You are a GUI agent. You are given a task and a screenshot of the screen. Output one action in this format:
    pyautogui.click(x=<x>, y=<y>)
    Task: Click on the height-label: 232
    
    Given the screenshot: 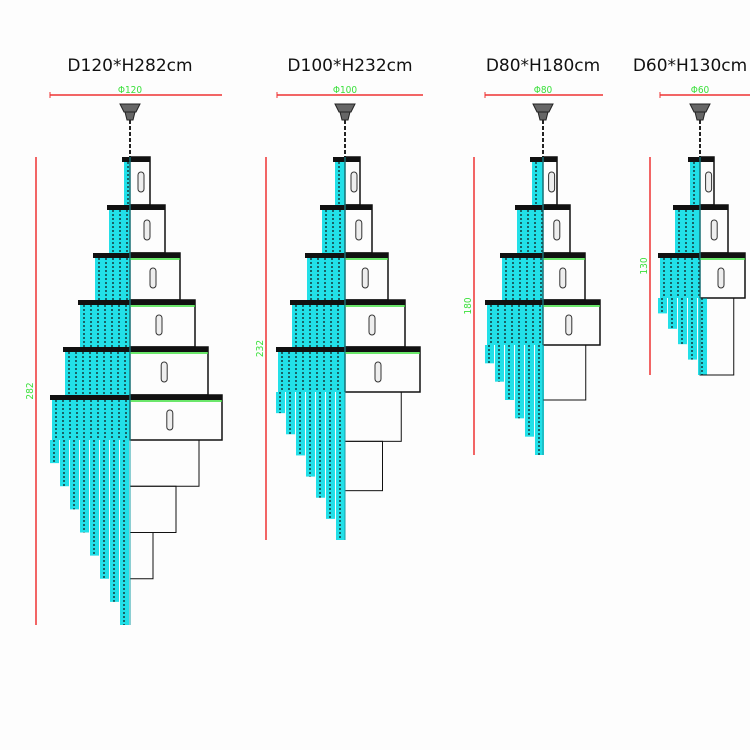 What is the action you would take?
    pyautogui.click(x=260, y=348)
    